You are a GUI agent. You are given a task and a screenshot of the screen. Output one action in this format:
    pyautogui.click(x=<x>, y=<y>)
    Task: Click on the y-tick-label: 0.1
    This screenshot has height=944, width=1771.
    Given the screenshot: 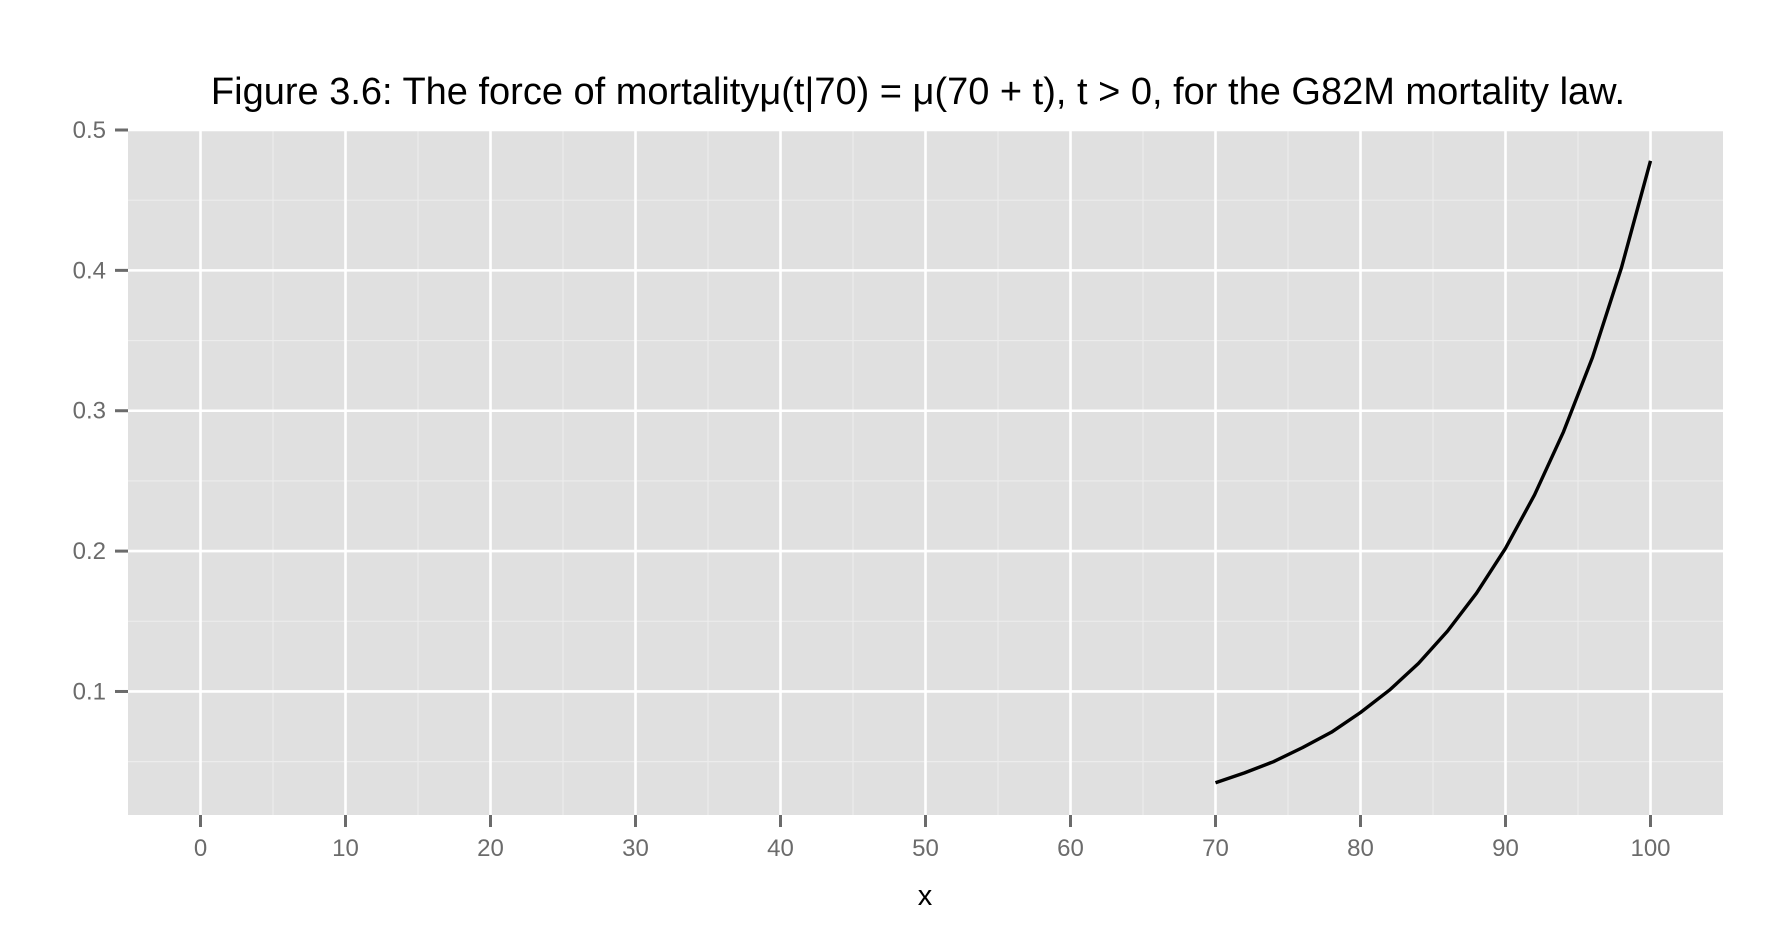 What is the action you would take?
    pyautogui.click(x=89, y=691)
    